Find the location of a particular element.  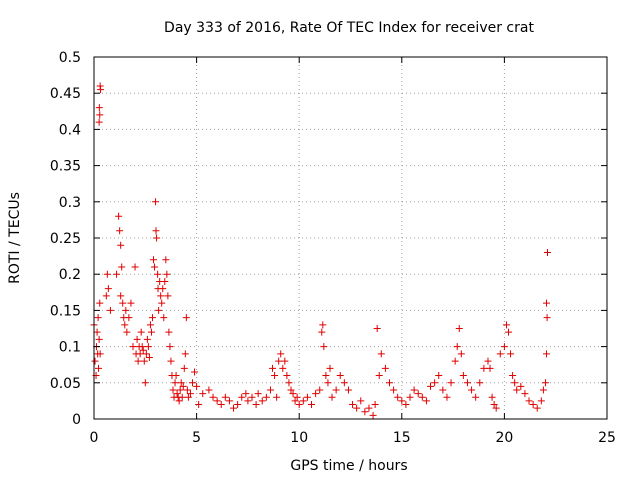

x-axis-label: GPS time / hours is located at coordinates (348, 466).